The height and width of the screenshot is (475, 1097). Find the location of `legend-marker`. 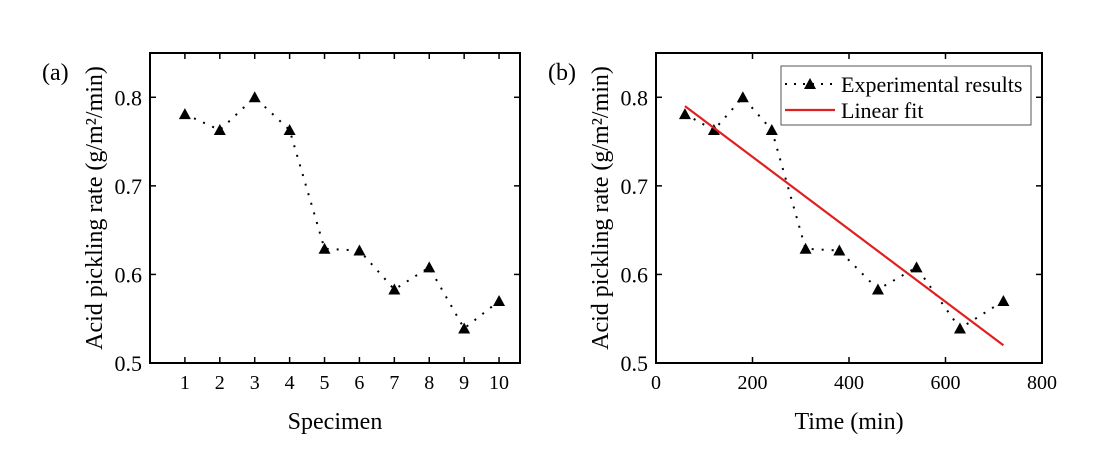

legend-marker is located at coordinates (810, 83).